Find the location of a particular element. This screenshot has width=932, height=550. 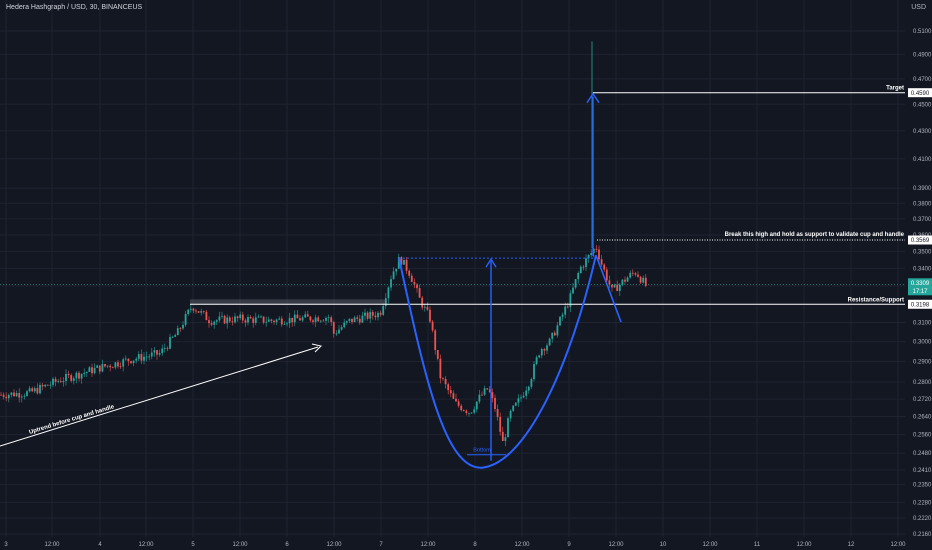

x-tick-label: 6 is located at coordinates (287, 545).